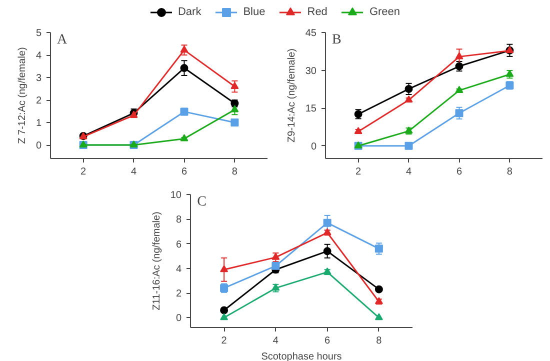  I want to click on y-tick-label: 10, so click(176, 195).